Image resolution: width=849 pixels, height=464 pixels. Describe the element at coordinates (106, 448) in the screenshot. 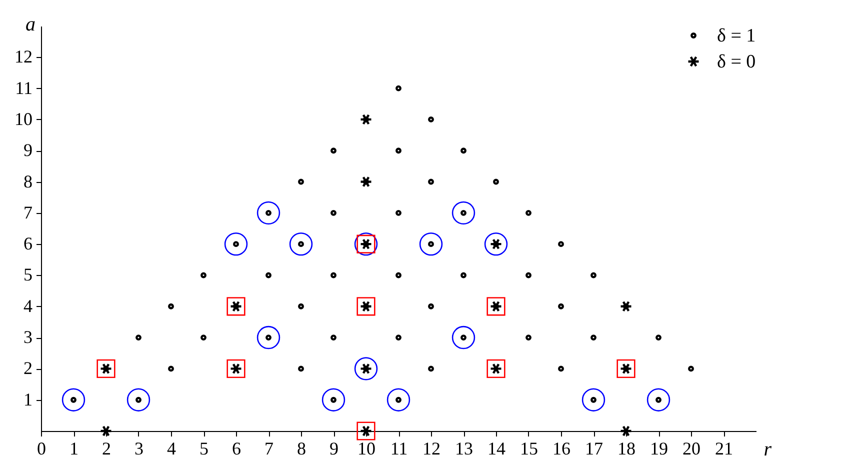

I see `x-tick-label: 2` at that location.